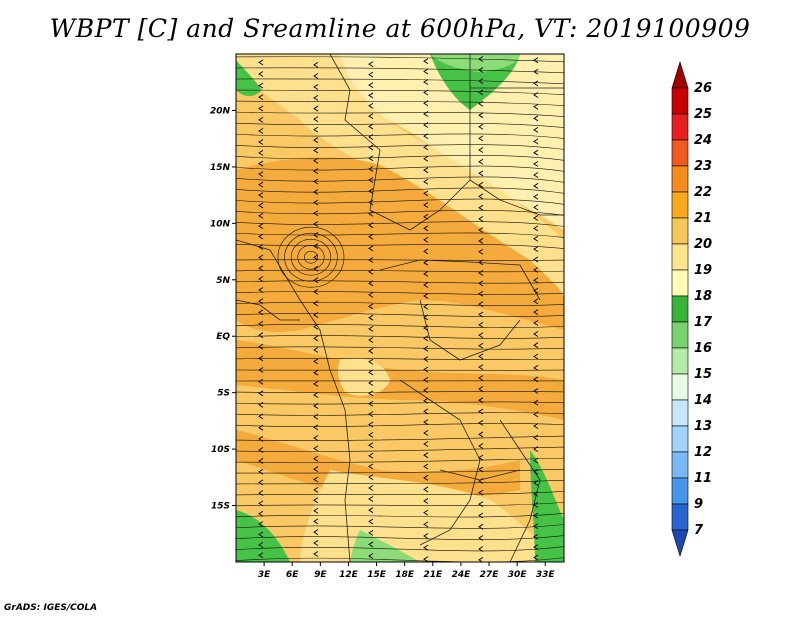 This screenshot has width=800, height=618. Describe the element at coordinates (220, 224) in the screenshot. I see `lat-label: 10N` at that location.